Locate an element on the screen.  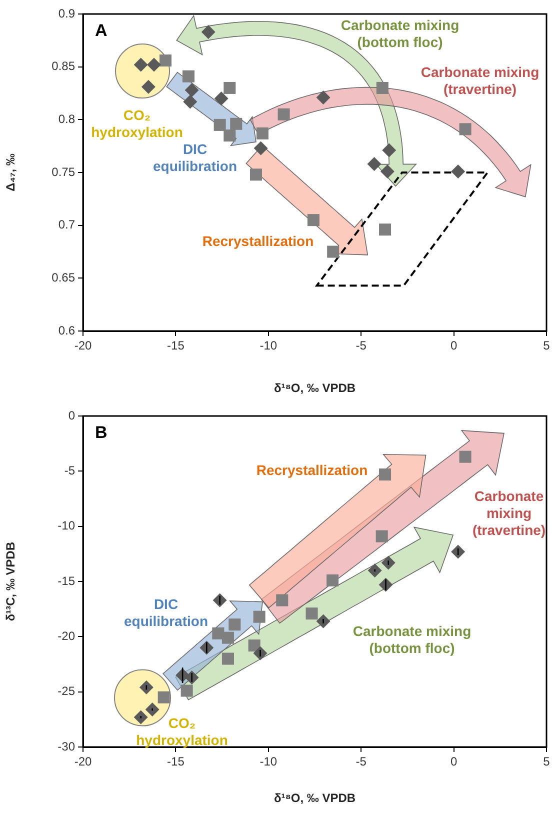
y-tick-label: -25 is located at coordinates (67, 691).